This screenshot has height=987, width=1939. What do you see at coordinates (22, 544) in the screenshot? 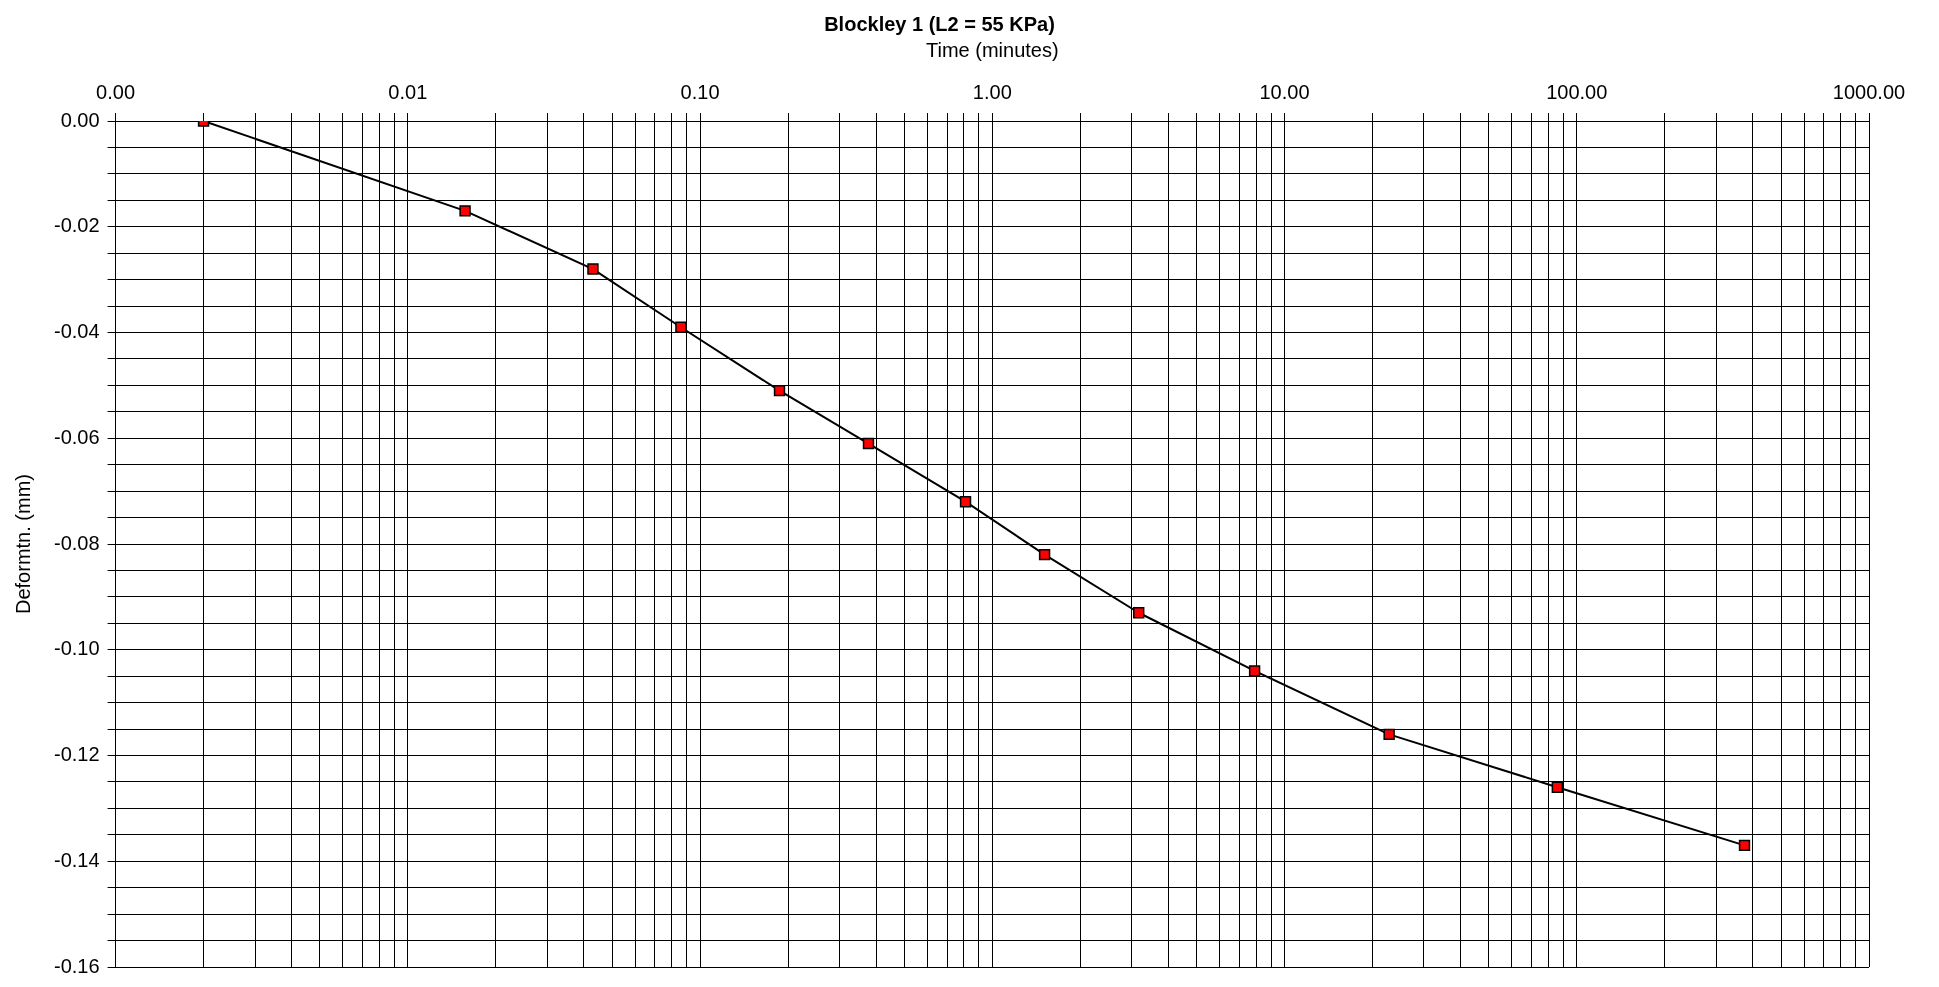
I see `y-axis-title: Deformtn. (mm)` at bounding box center [22, 544].